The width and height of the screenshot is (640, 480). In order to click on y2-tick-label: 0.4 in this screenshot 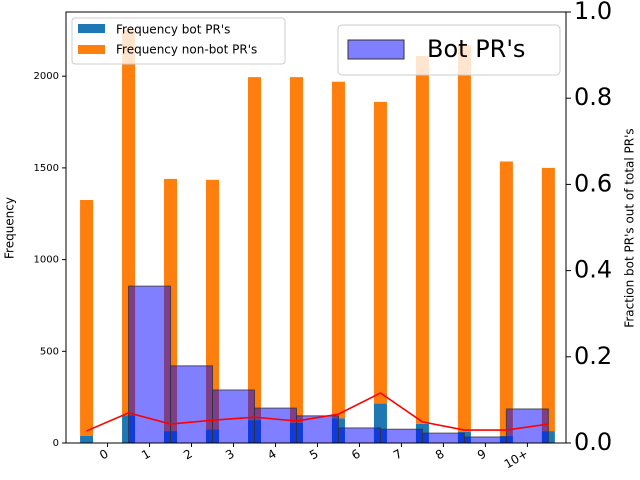, I will do `click(593, 270)`.